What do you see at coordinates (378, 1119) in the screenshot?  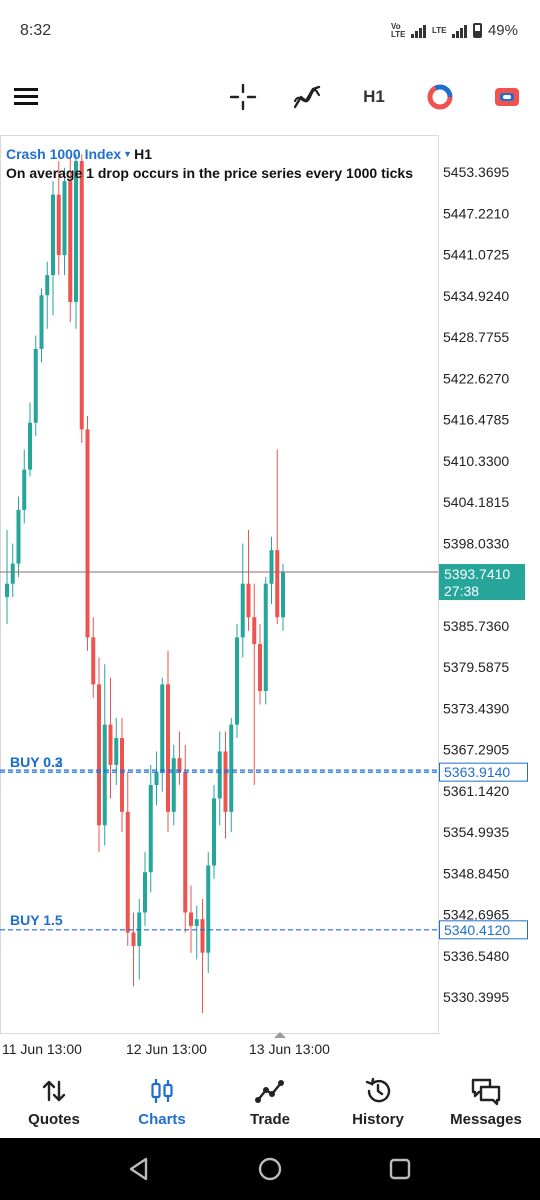 I see `nav-history-label: History` at bounding box center [378, 1119].